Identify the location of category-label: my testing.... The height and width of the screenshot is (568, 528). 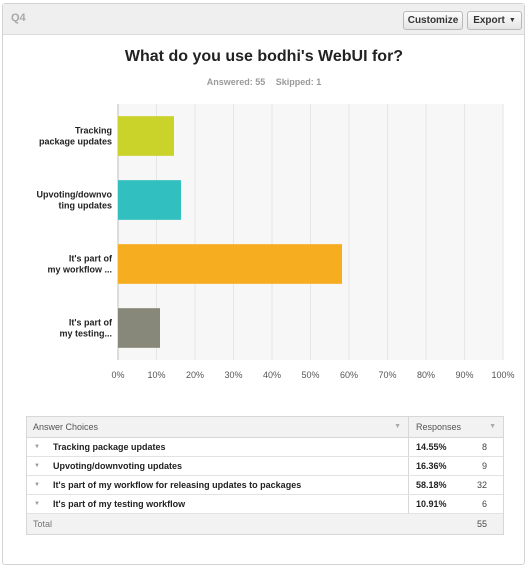
(85, 334).